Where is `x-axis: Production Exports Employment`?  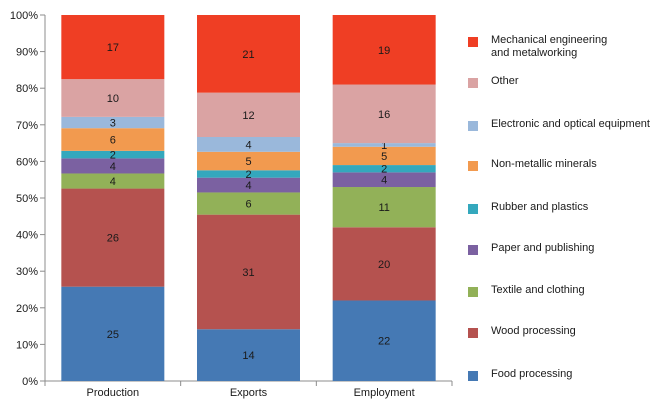 x-axis: Production Exports Employment is located at coordinates (248, 390).